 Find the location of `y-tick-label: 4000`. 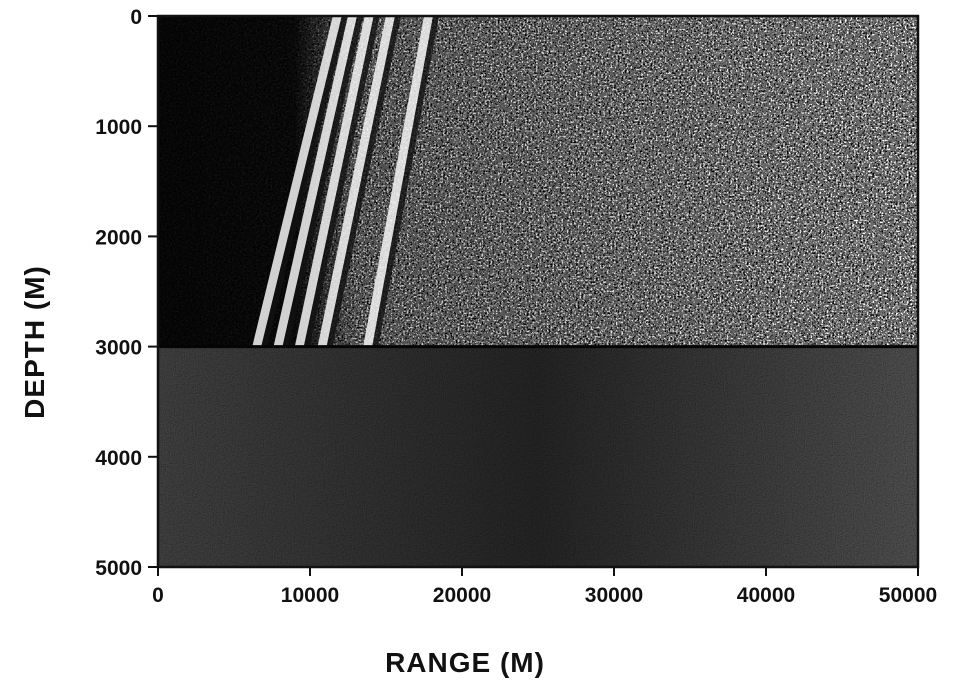

y-tick-label: 4000 is located at coordinates (118, 458).